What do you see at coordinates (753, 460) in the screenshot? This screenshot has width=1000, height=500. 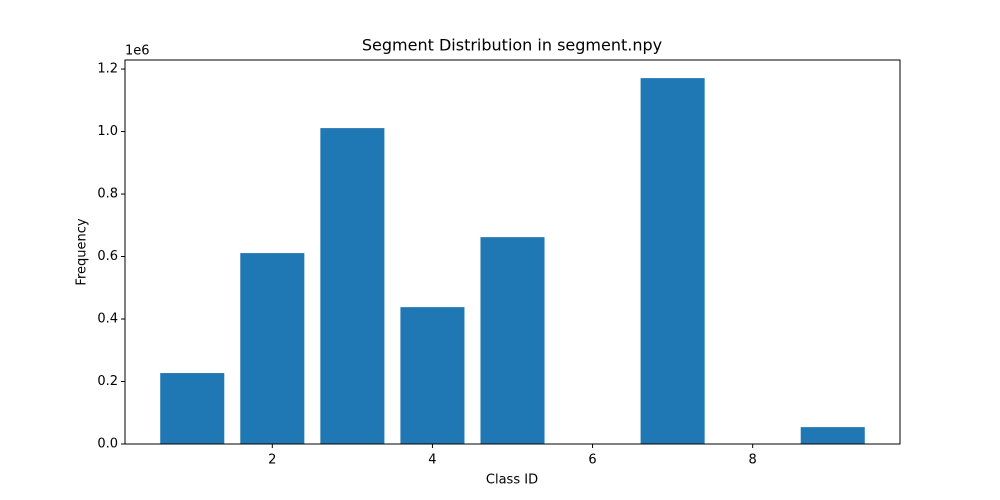 I see `x-tick-label: 8` at bounding box center [753, 460].